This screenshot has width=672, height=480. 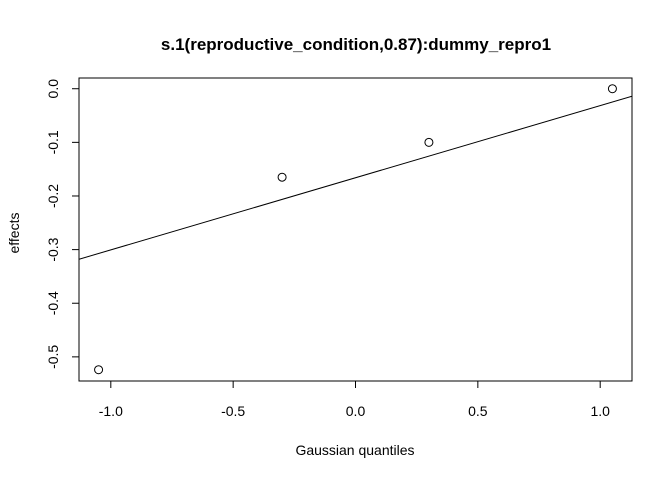 What do you see at coordinates (478, 411) in the screenshot?
I see `x-tick-label: 0.5` at bounding box center [478, 411].